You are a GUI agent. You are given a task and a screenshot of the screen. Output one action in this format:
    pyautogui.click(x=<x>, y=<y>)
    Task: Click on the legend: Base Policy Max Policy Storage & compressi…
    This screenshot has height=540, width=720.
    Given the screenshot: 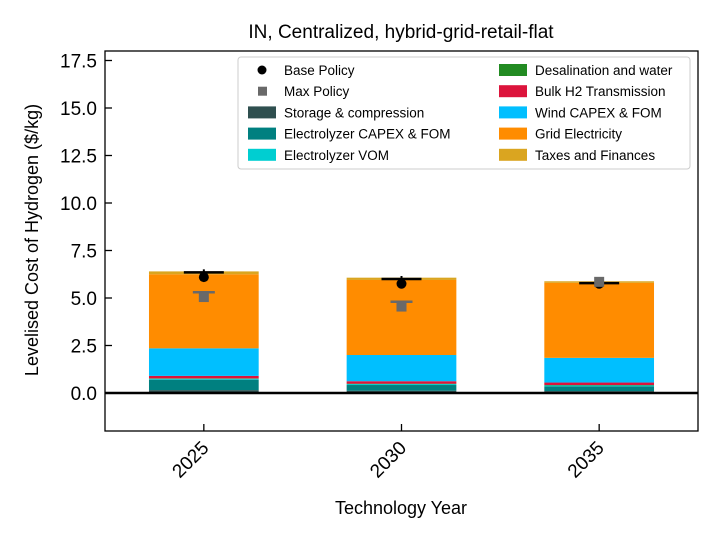 What is the action you would take?
    pyautogui.click(x=464, y=113)
    